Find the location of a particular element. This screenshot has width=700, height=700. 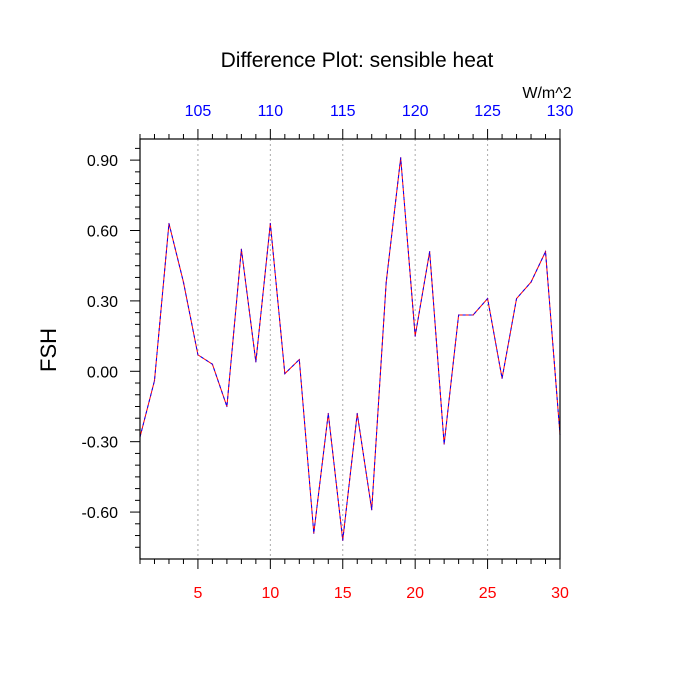

x-tick-label-bottom-5: 5 is located at coordinates (197, 593).